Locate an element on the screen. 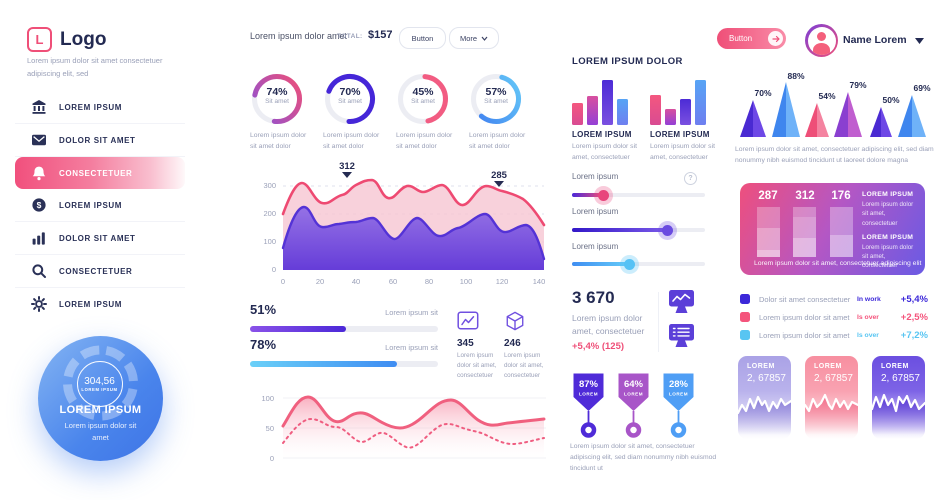  mini-card-value: 2, 67857 is located at coordinates (833, 378).